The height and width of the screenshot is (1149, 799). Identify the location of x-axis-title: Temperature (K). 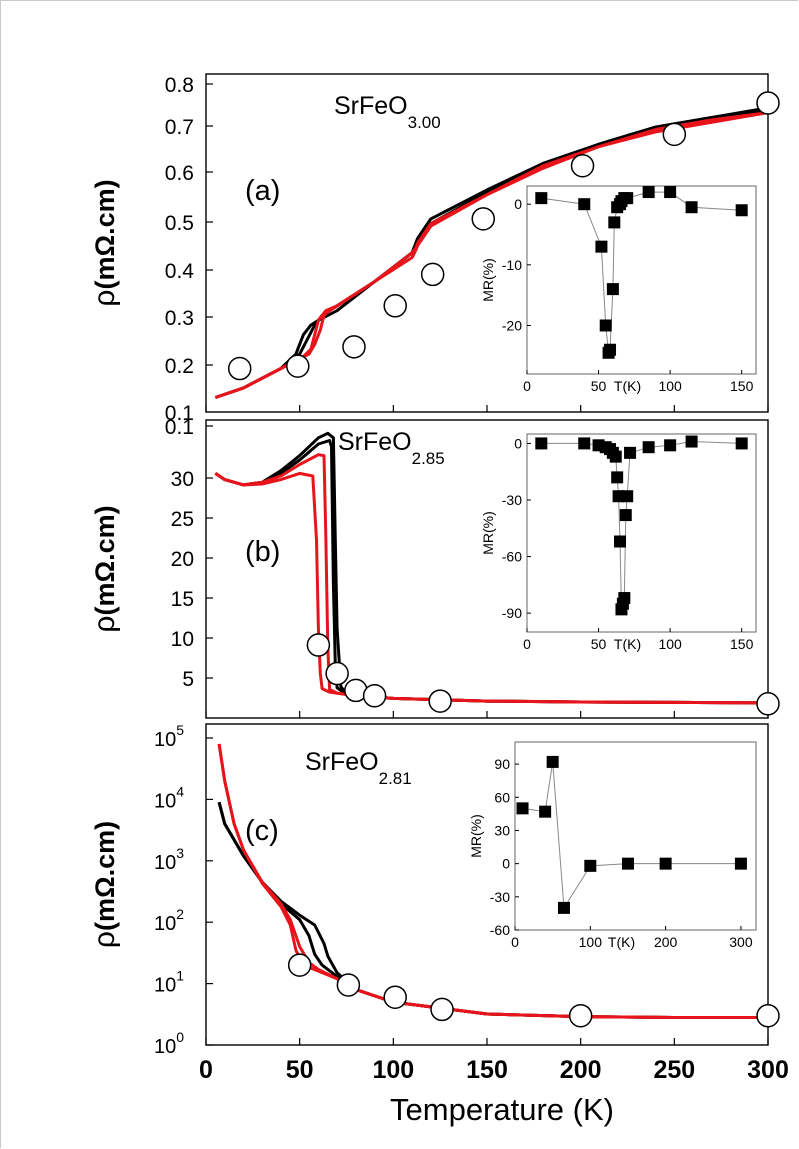
(502, 1109).